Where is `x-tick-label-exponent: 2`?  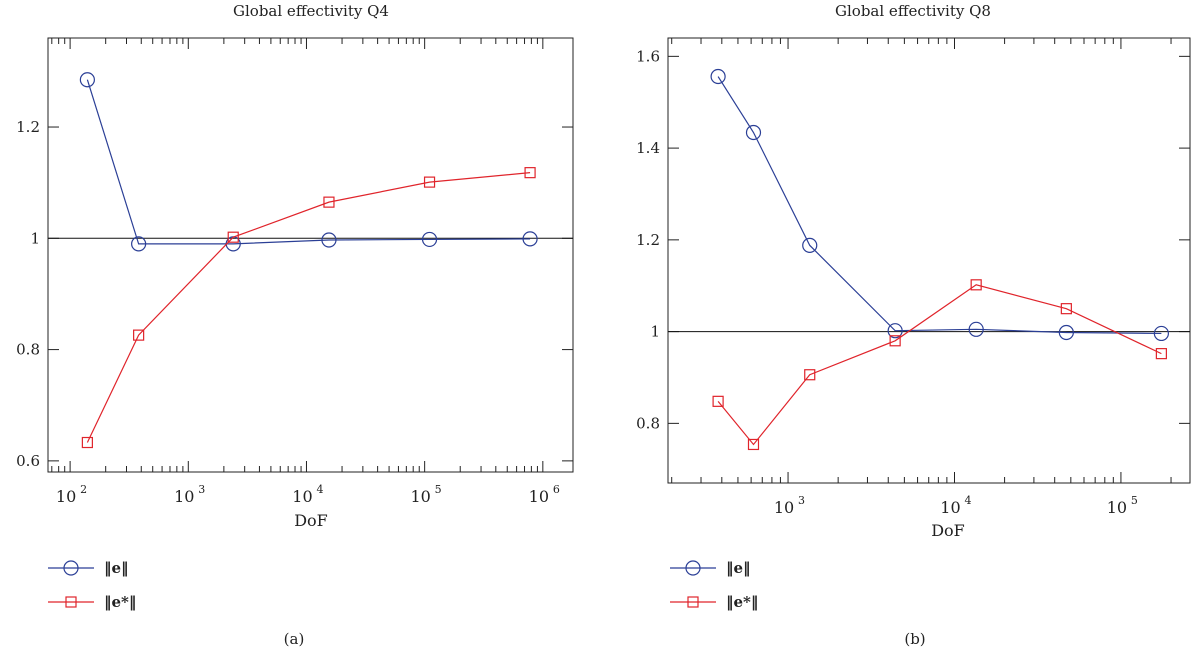
x-tick-label-exponent: 2 is located at coordinates (83, 489).